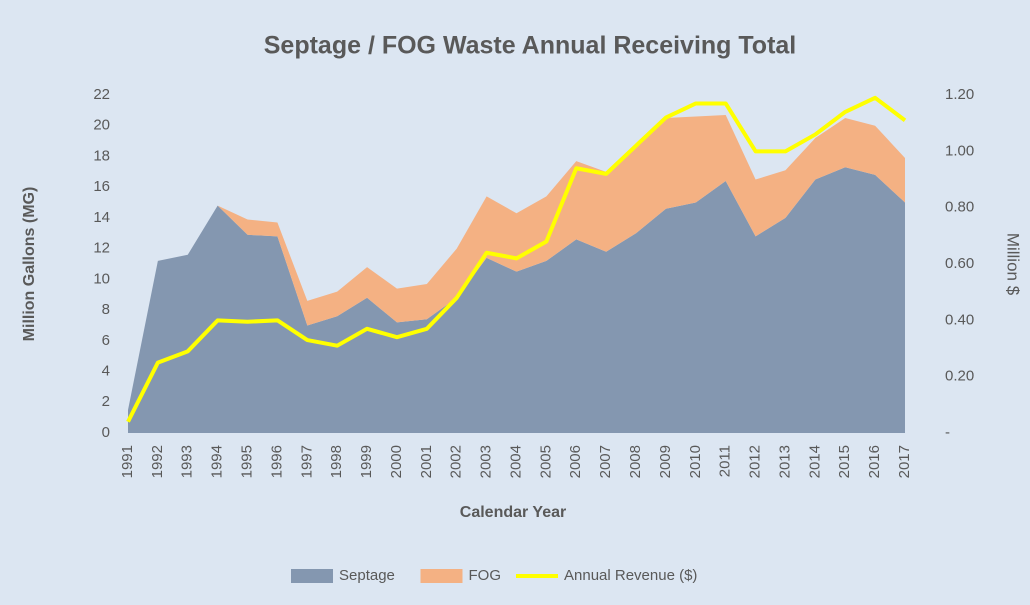 The height and width of the screenshot is (605, 1030). Describe the element at coordinates (630, 575) in the screenshot. I see `legend-label: Annual Revenue ($)` at that location.